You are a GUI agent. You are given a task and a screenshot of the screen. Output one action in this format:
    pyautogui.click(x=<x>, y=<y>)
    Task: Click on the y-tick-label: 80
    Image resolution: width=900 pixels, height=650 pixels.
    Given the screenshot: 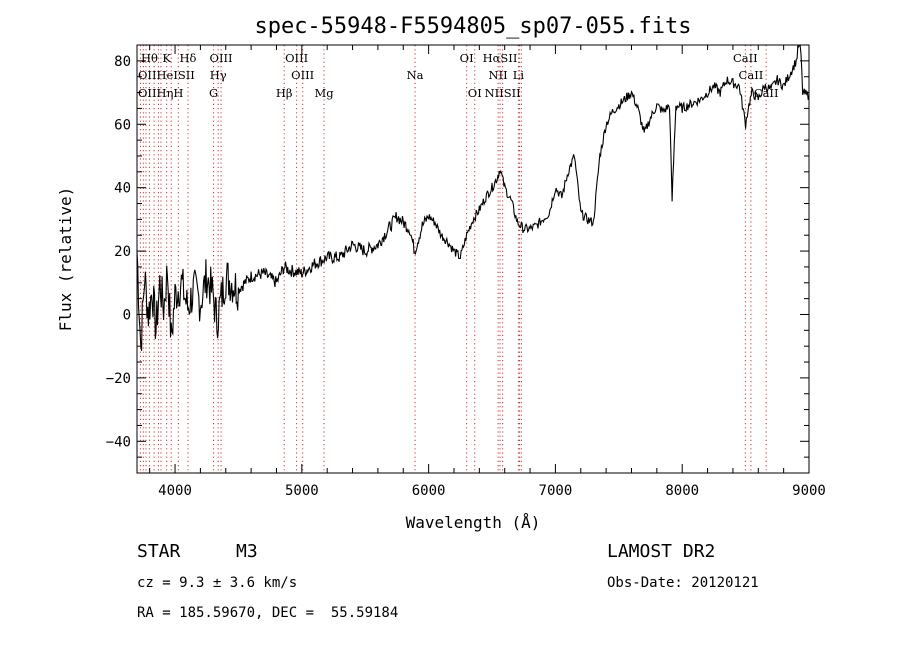 What is the action you would take?
    pyautogui.click(x=122, y=62)
    